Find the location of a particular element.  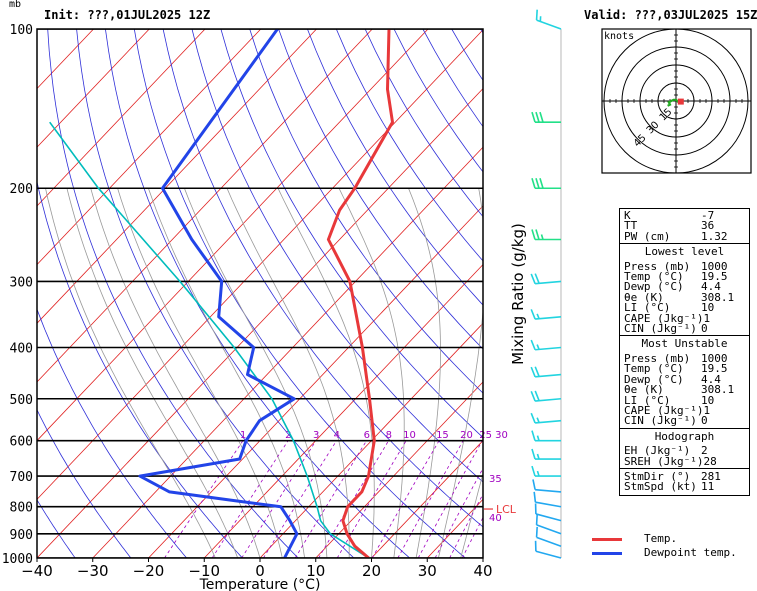

legend-temperature: Temp. is located at coordinates (634, 538).